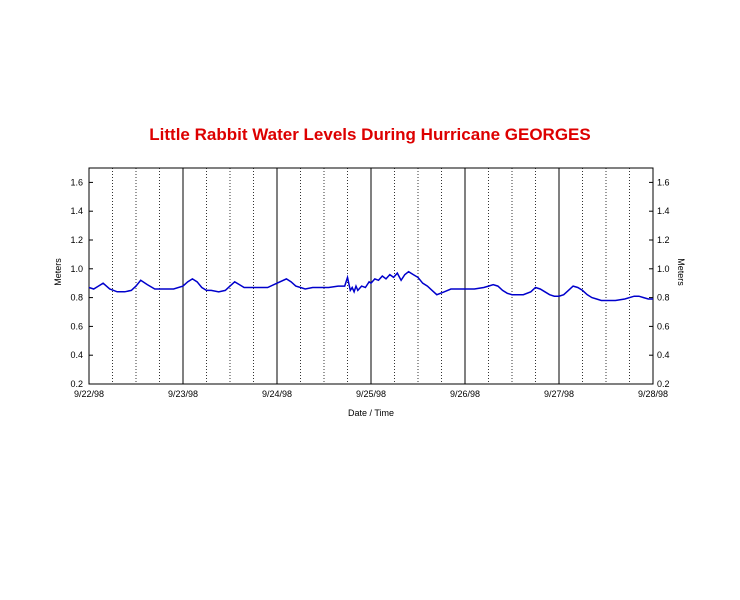 This screenshot has width=740, height=600. What do you see at coordinates (663, 355) in the screenshot?
I see `y-tick-label-right: 0.4` at bounding box center [663, 355].